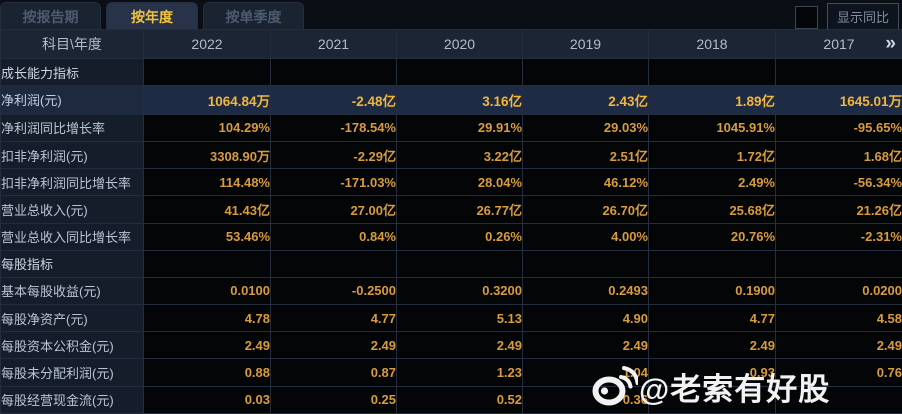  Describe the element at coordinates (333, 44) in the screenshot. I see `year-header: 2021` at that location.